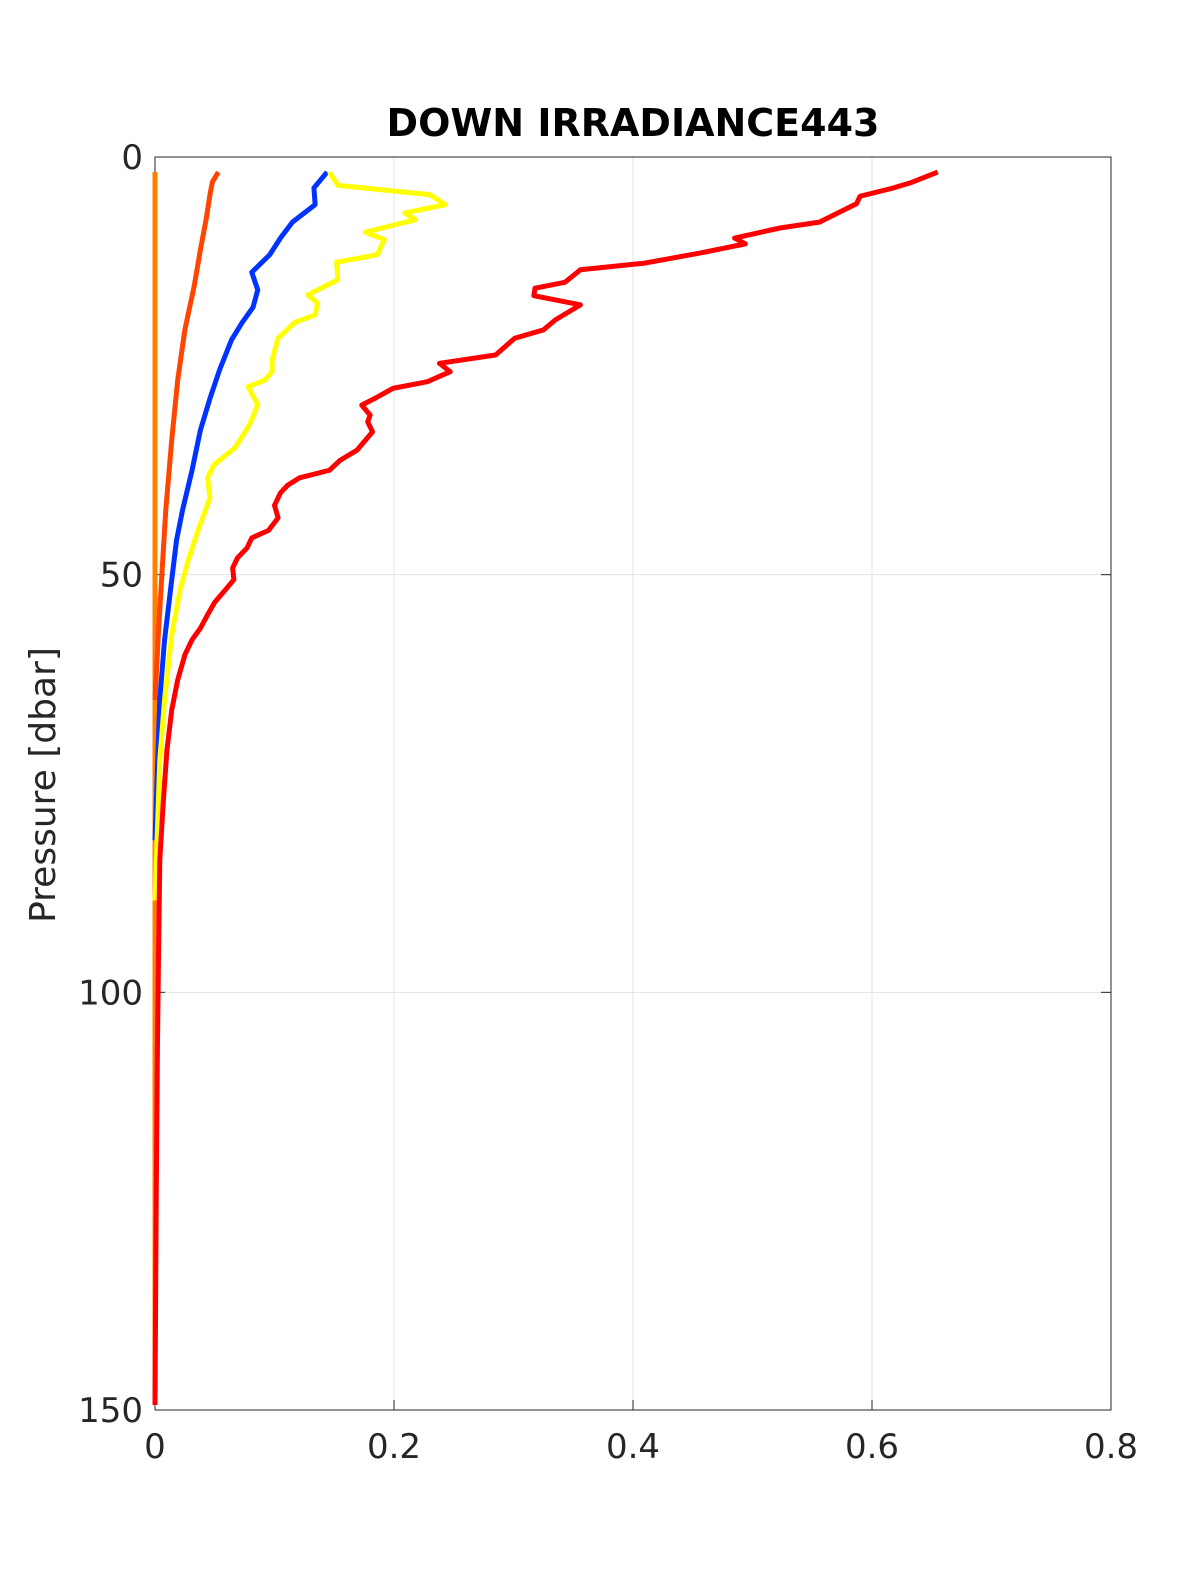  What do you see at coordinates (155, 1447) in the screenshot?
I see `x-tick-label: 0` at bounding box center [155, 1447].